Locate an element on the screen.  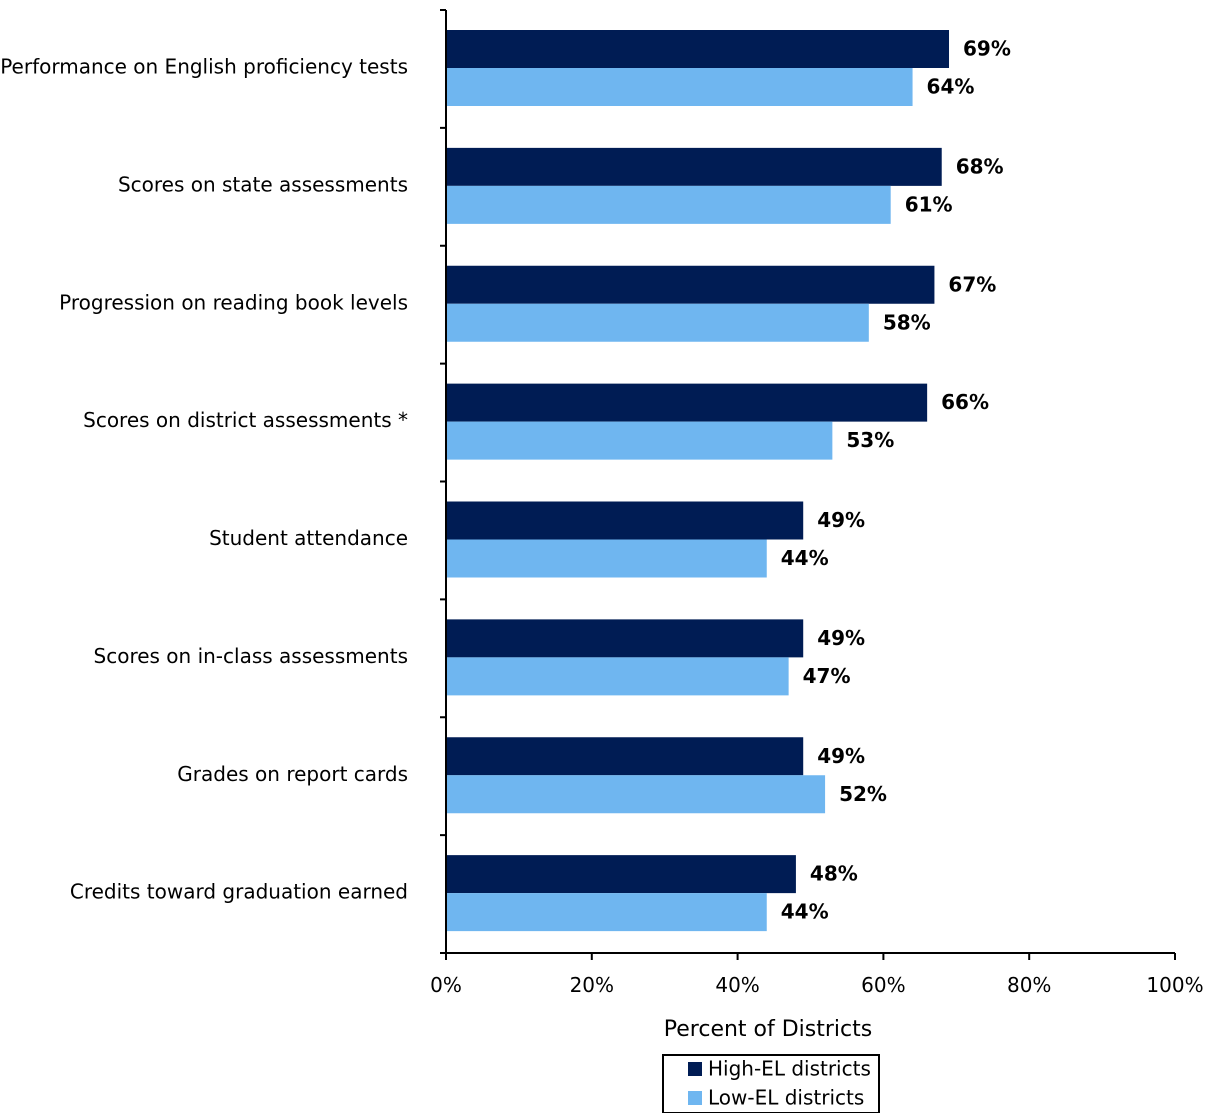
high-el-value-label: 67% is located at coordinates (972, 284).